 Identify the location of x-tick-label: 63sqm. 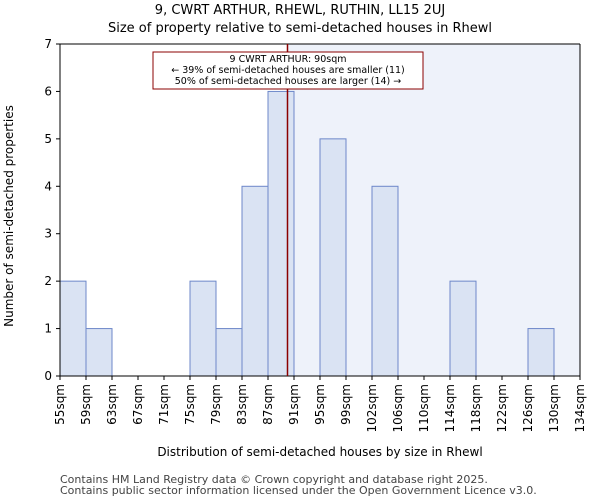
(112, 404).